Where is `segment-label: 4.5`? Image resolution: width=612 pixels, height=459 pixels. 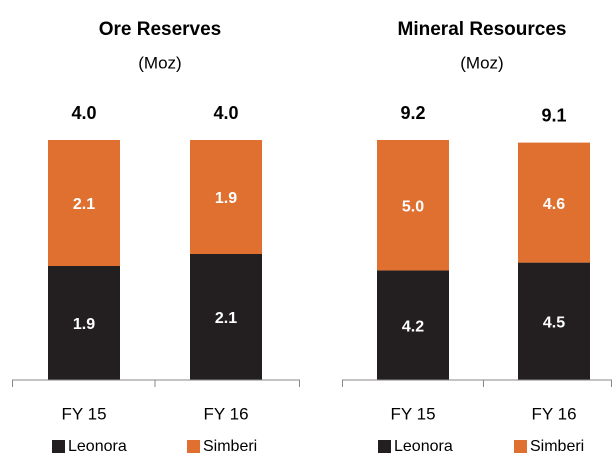 segment-label: 4.5 is located at coordinates (554, 323).